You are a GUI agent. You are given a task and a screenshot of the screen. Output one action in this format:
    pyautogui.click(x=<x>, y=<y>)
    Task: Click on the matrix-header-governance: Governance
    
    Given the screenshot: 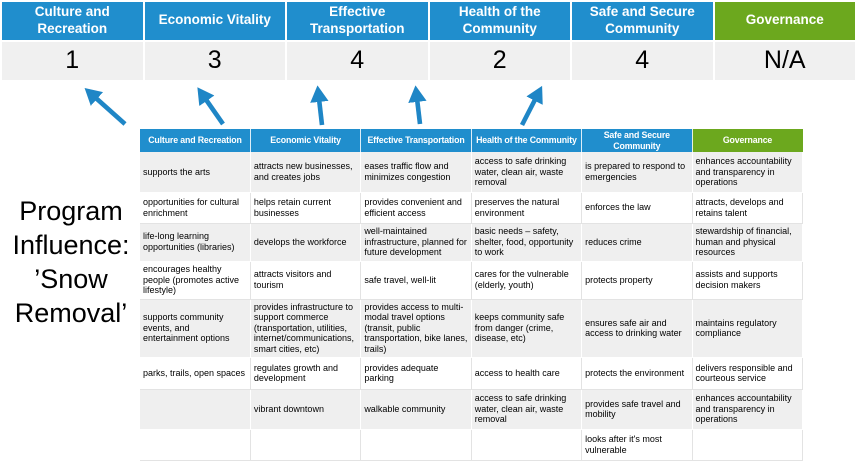 What is the action you would take?
    pyautogui.click(x=747, y=141)
    